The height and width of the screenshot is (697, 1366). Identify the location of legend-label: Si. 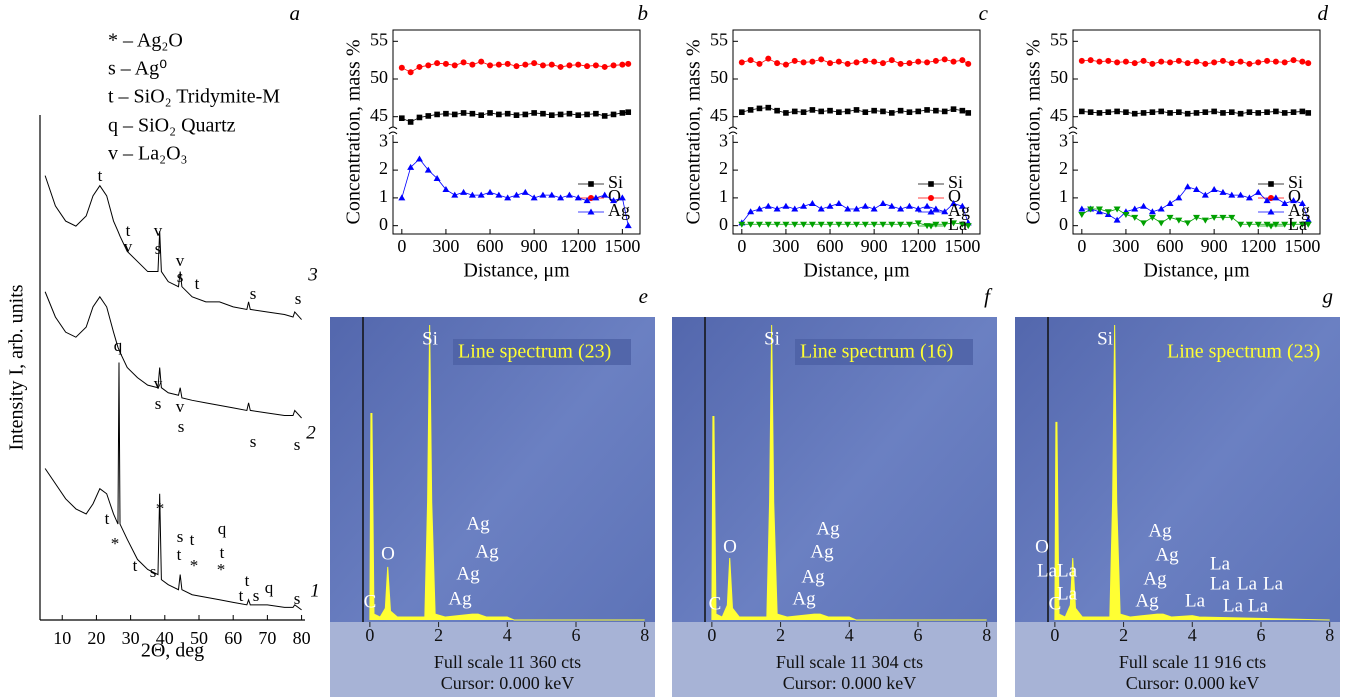
(615, 182).